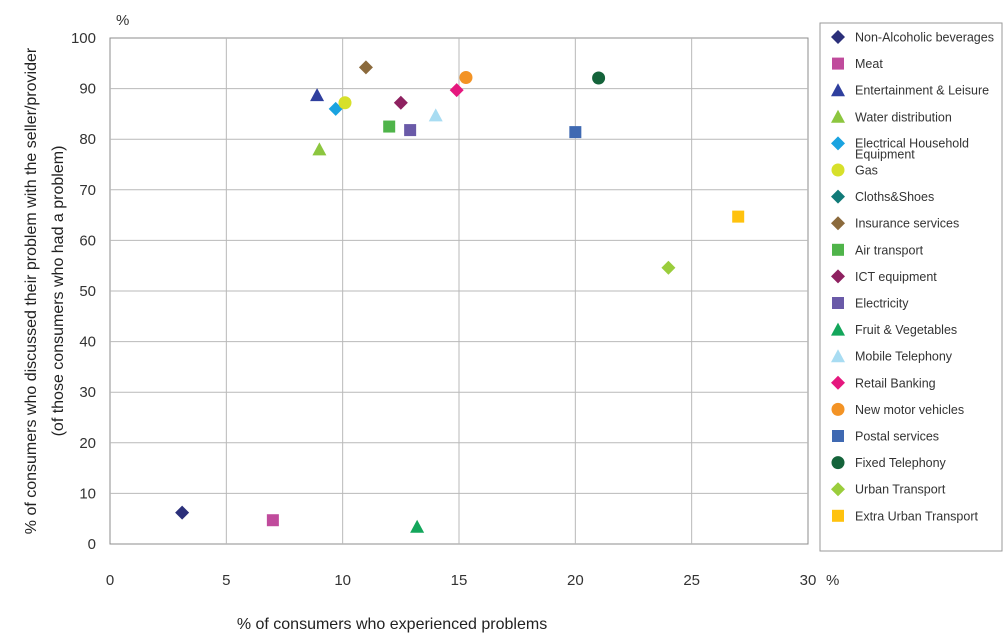  Describe the element at coordinates (869, 64) in the screenshot. I see `legend-label: Meat` at that location.